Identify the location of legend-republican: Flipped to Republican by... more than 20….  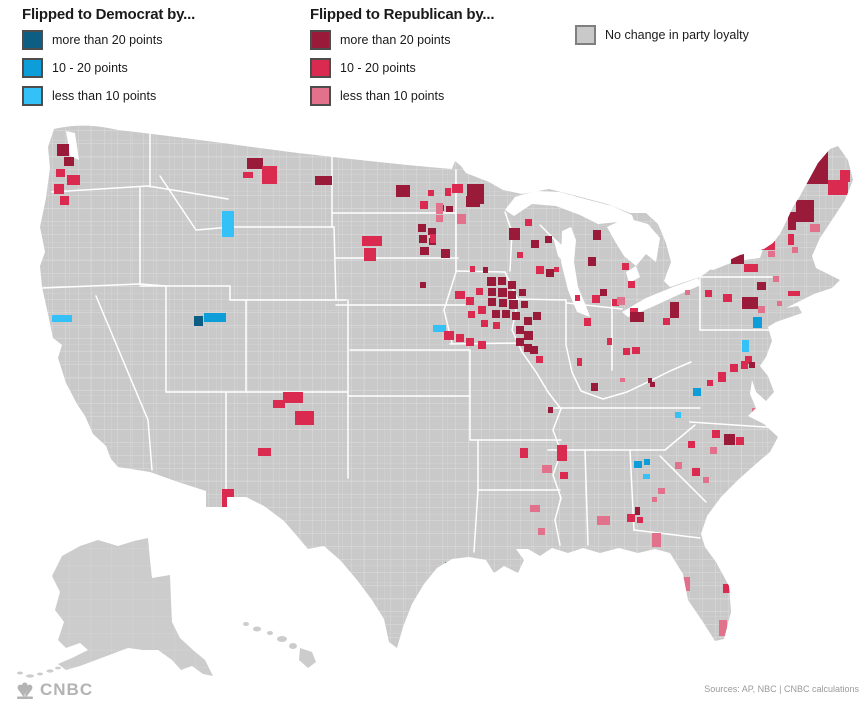
(402, 59).